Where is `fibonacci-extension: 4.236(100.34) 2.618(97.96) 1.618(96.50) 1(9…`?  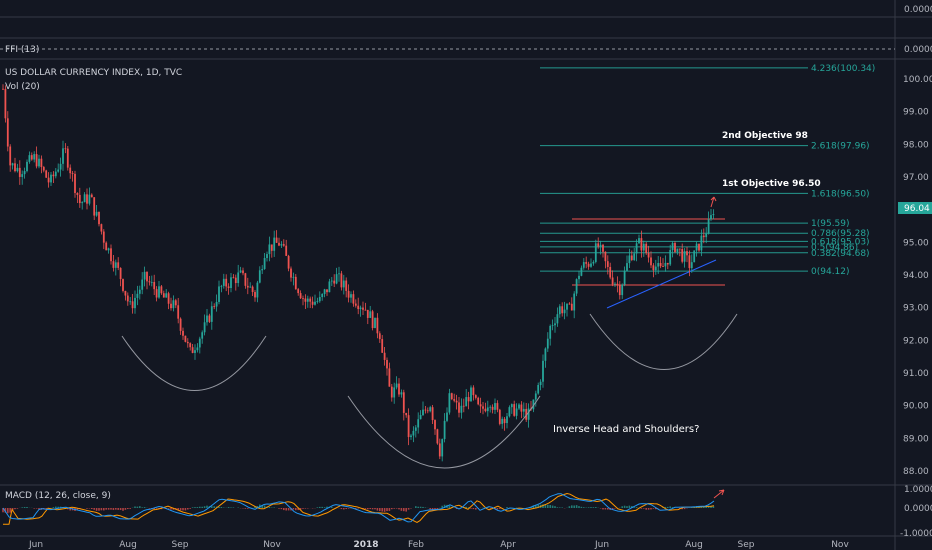 fibonacci-extension: 4.236(100.34) 2.618(97.96) 1.618(96.50) 1(9… is located at coordinates (707, 170).